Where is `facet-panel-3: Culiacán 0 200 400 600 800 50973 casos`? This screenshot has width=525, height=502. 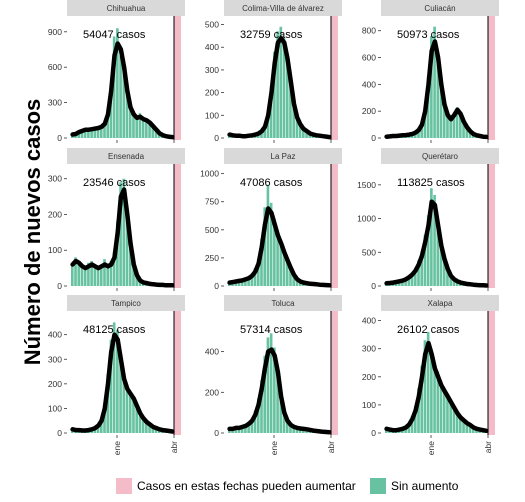
facet-panel-3: Culiacán 0 200 400 600 800 50973 casos is located at coordinates (430, 71).